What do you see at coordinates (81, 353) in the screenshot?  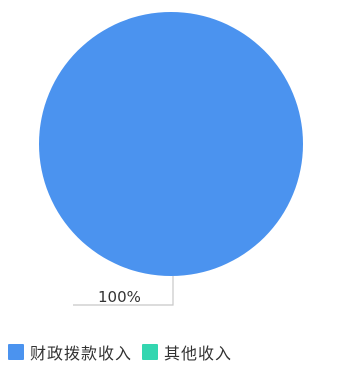 I see `legend-label-financial: 财政拨款收入` at bounding box center [81, 353].